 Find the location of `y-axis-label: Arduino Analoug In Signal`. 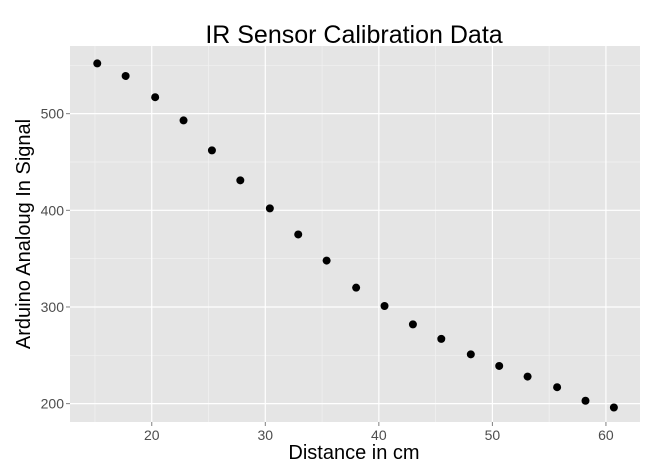

y-axis-label: Arduino Analoug In Signal is located at coordinates (24, 234).